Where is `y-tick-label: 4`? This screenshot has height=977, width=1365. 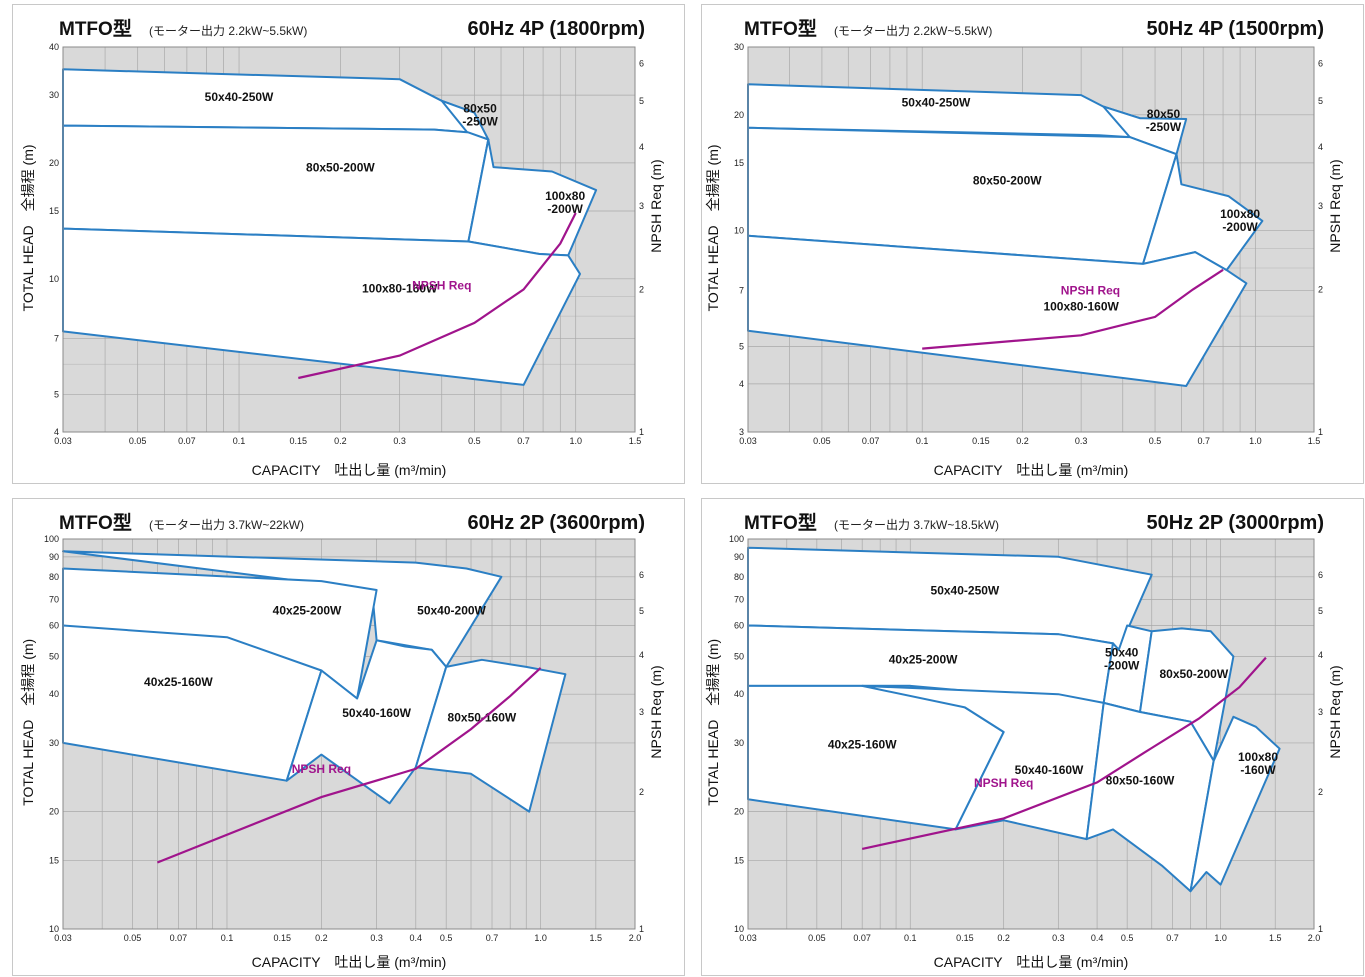
y-tick-label: 4 is located at coordinates (741, 384).